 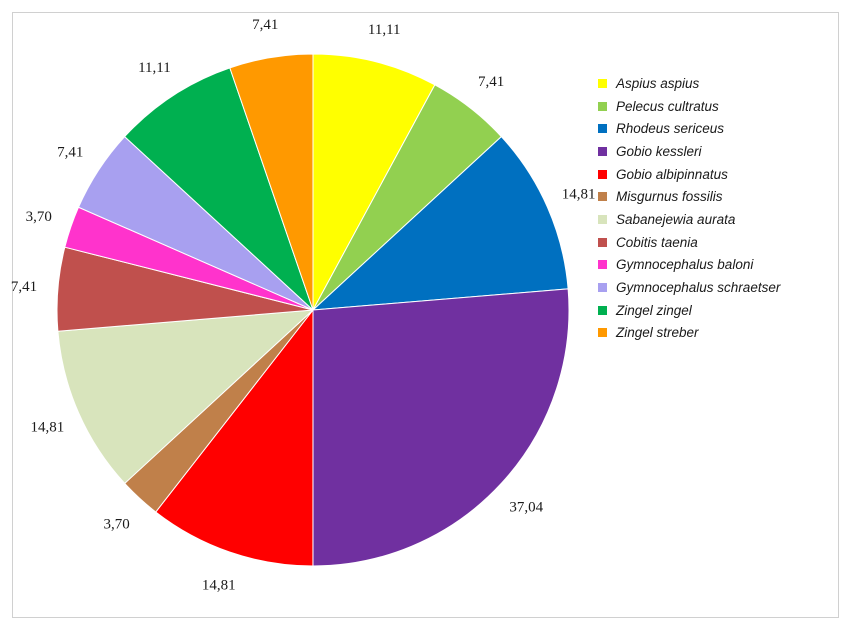 What do you see at coordinates (698, 288) in the screenshot?
I see `legend-label: Gymnocephalus schraetser` at bounding box center [698, 288].